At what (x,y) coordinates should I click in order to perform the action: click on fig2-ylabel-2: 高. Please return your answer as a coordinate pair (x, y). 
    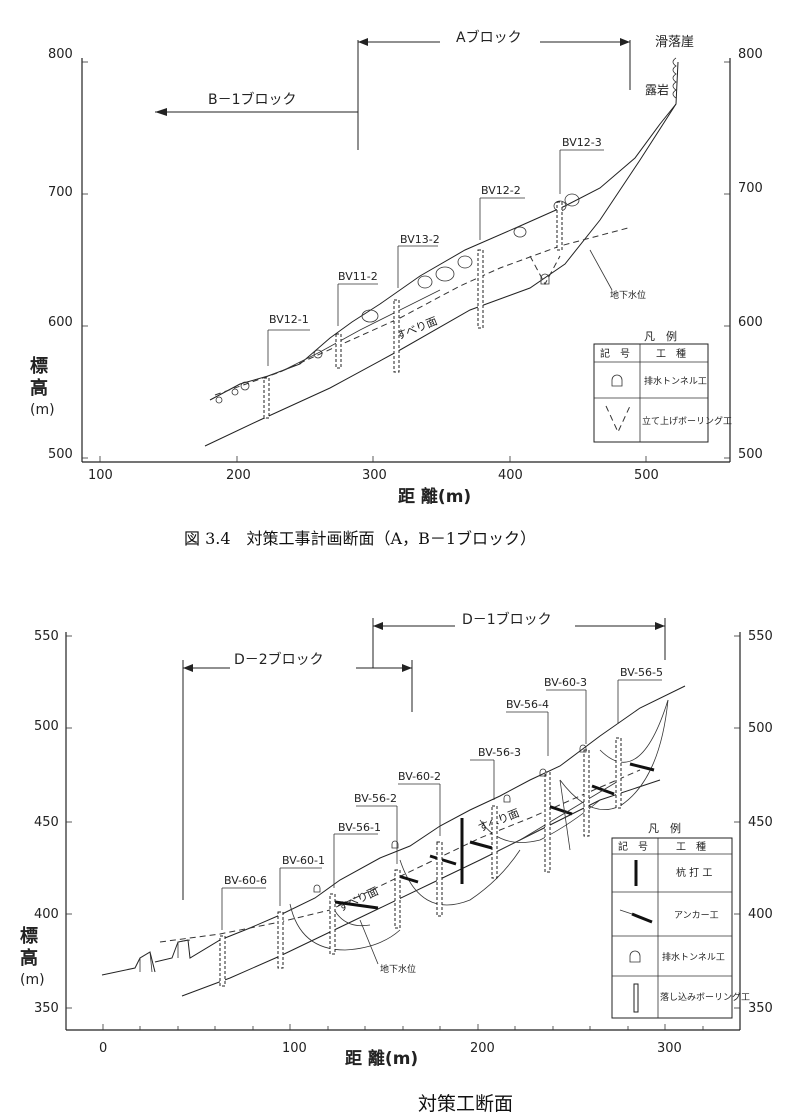
    Looking at the image, I should click on (29, 958).